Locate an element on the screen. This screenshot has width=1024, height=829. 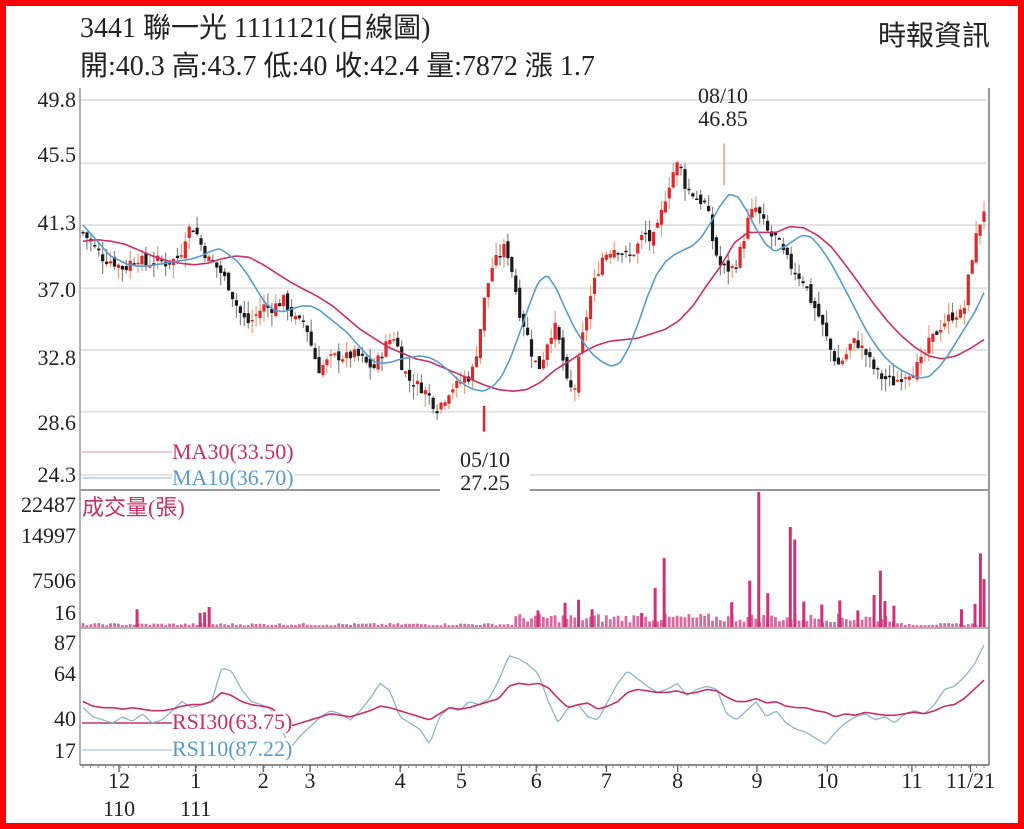
legend-ma10: MA10(36.70) is located at coordinates (233, 477).